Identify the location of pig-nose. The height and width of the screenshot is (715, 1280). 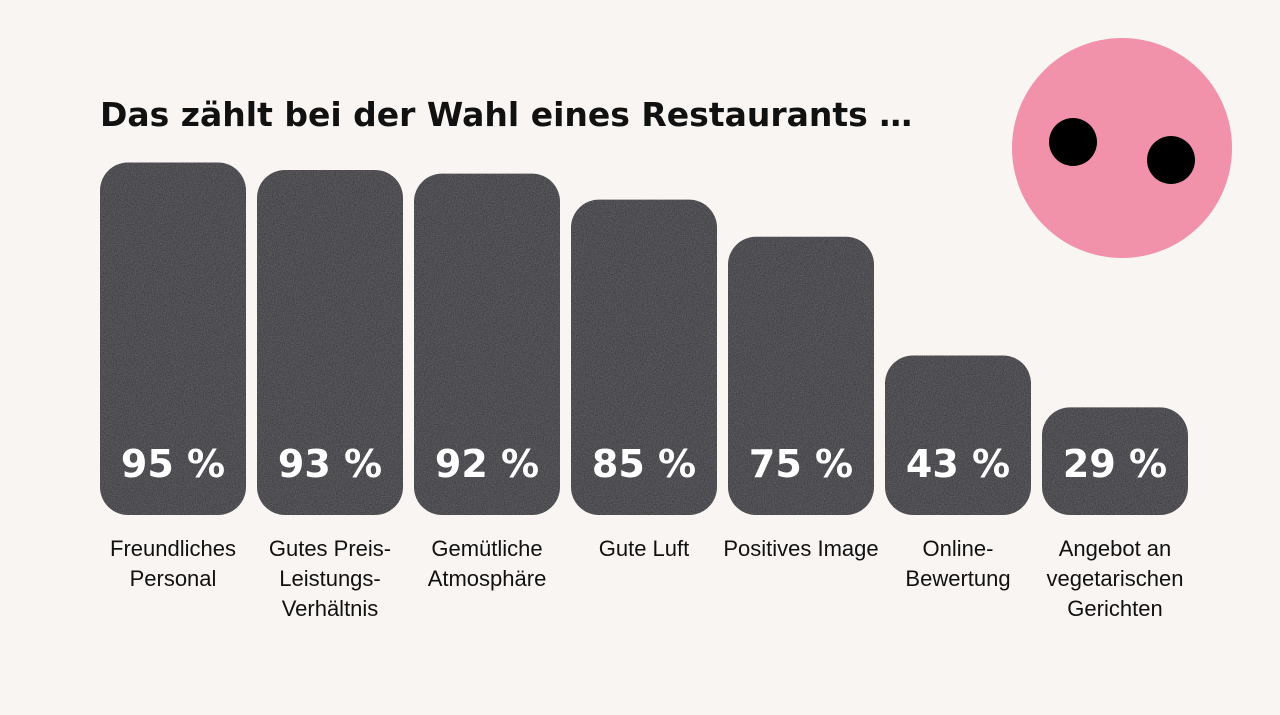
(1122, 148).